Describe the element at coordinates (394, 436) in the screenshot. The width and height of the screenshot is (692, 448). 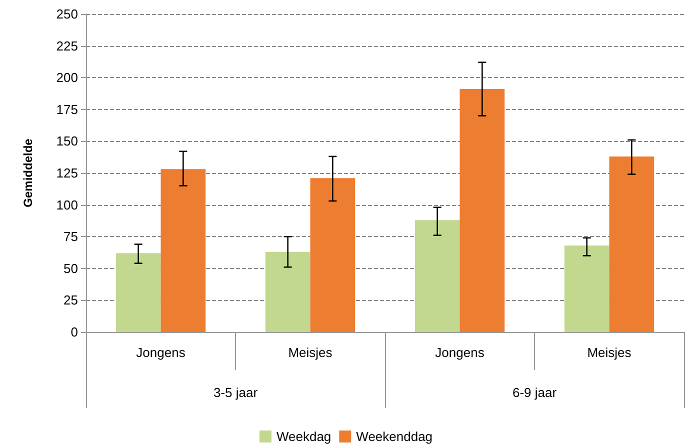
I see `legend-label: Weekenddag` at that location.